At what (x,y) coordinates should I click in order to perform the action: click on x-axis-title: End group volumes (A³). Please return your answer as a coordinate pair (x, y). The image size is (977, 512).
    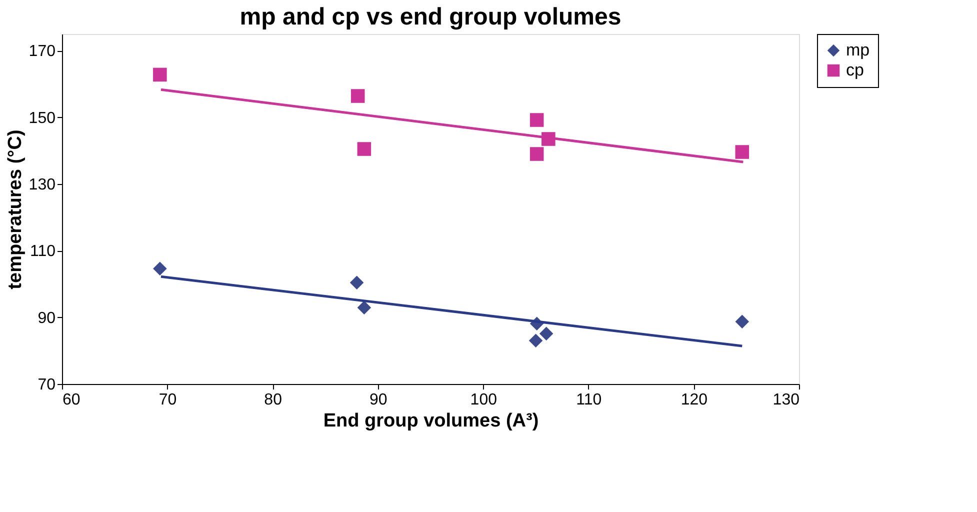
    Looking at the image, I should click on (431, 421).